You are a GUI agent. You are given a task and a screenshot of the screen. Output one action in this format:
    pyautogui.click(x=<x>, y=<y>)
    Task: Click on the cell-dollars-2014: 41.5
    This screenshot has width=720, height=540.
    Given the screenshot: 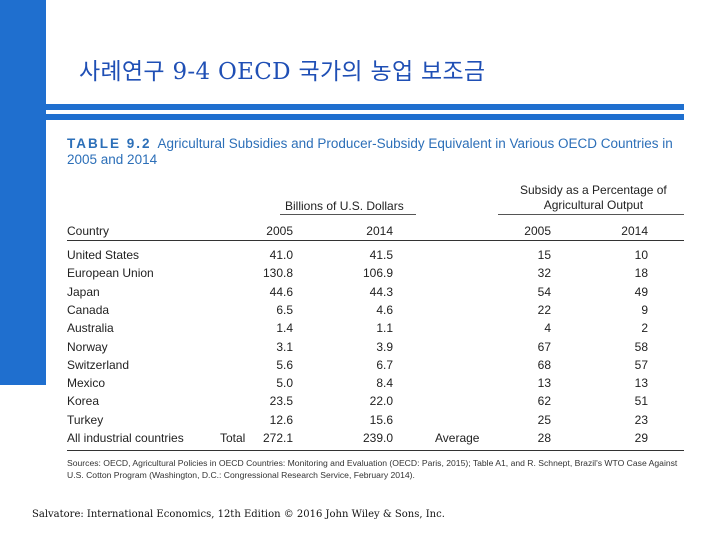 What is the action you would take?
    pyautogui.click(x=381, y=255)
    